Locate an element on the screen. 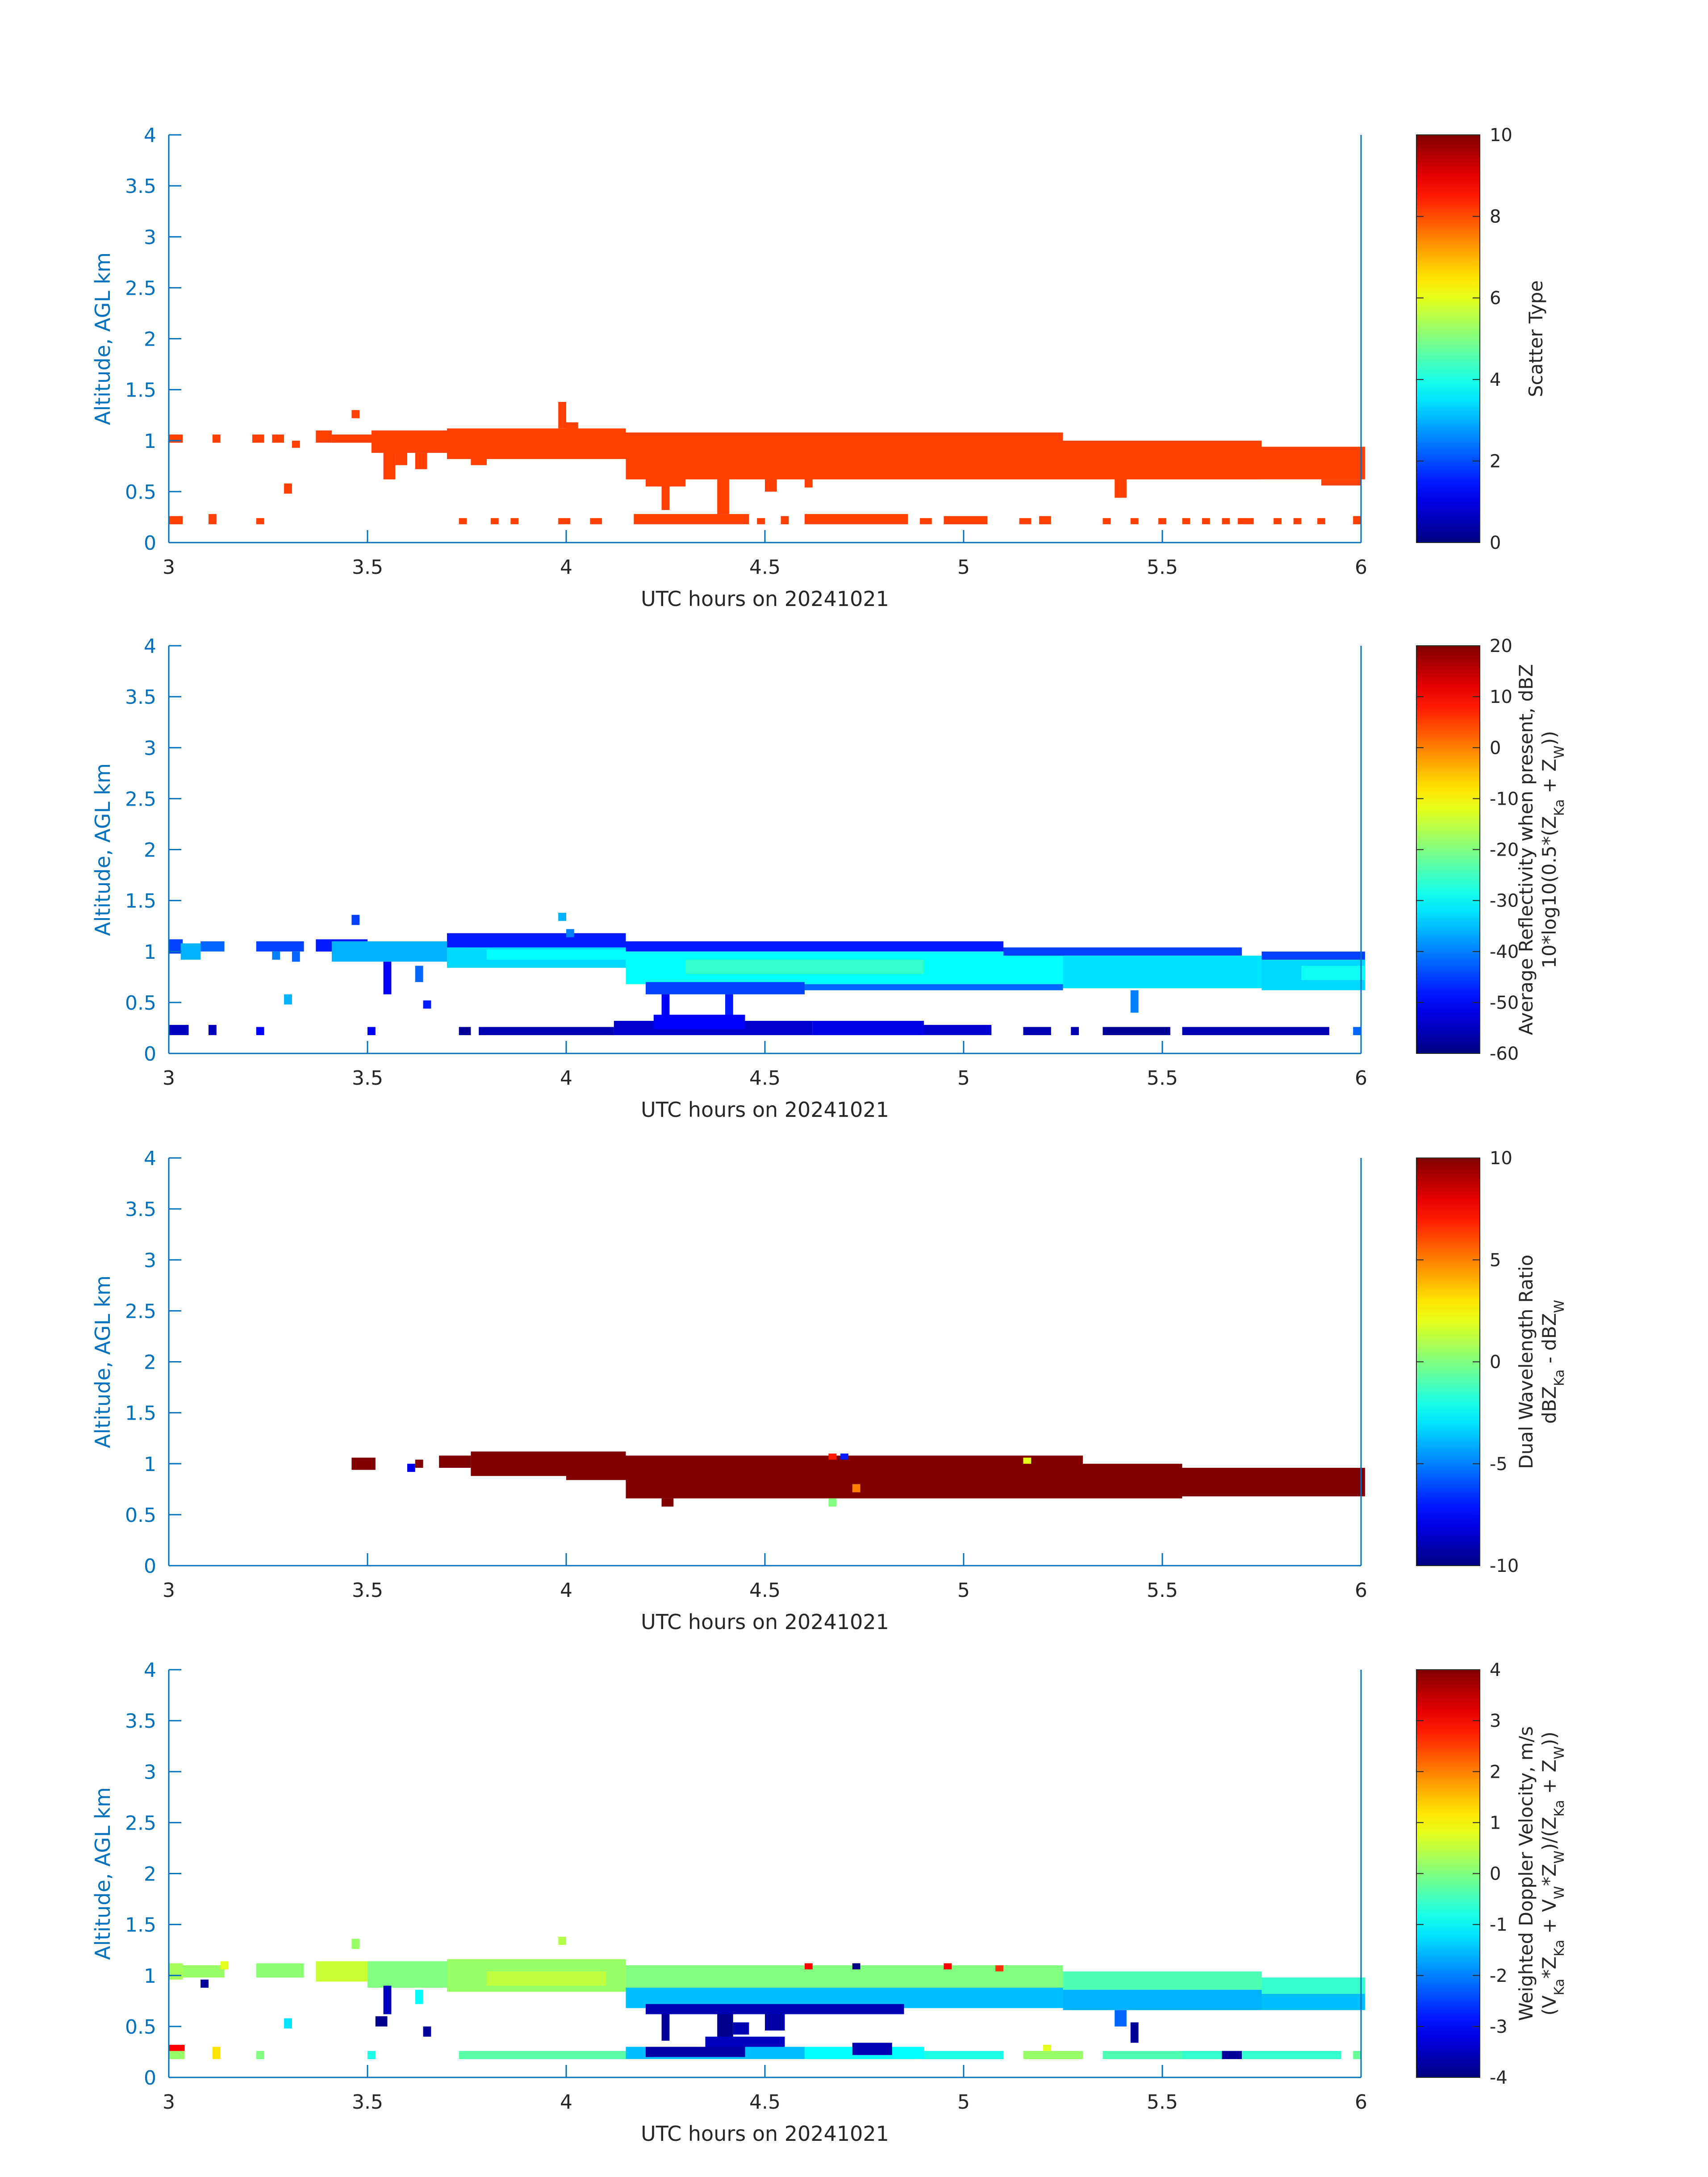  colorbar-tick-label: 6 is located at coordinates (1495, 298).